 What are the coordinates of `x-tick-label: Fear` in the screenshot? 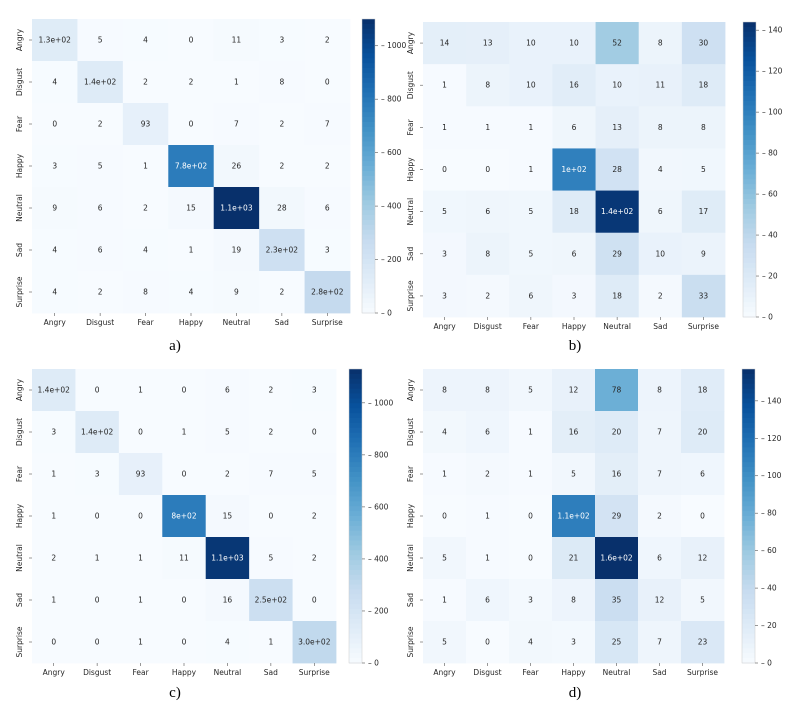 It's located at (145, 322).